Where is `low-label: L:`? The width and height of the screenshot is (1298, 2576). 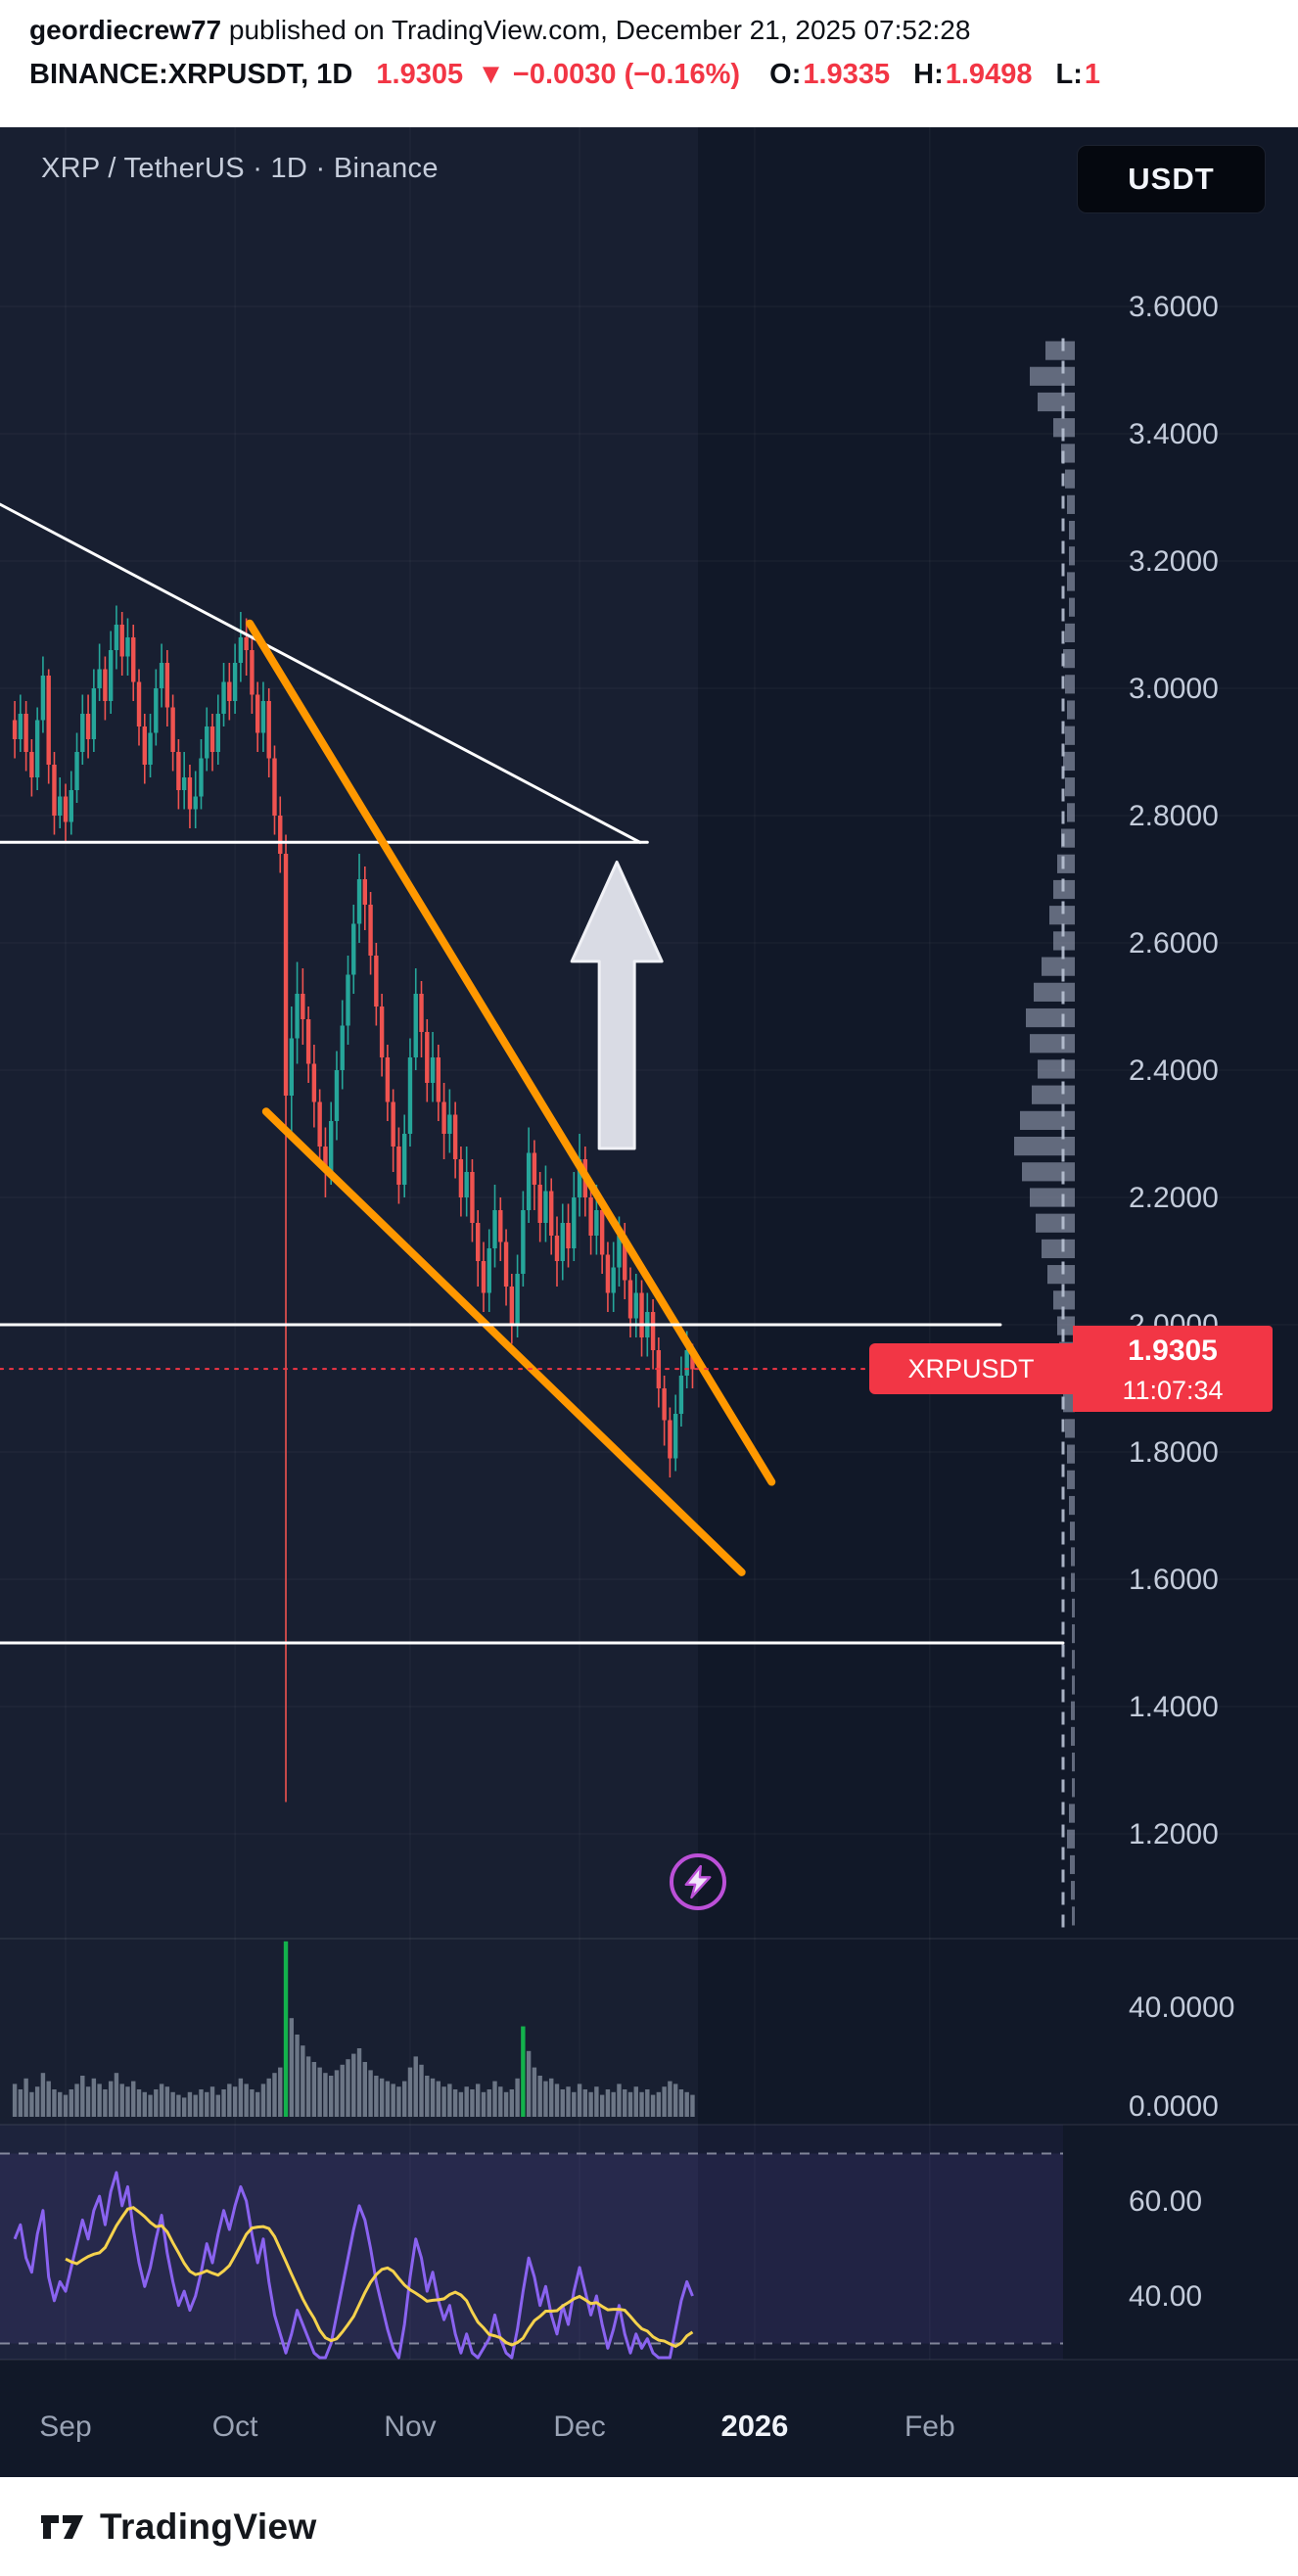
low-label: L: is located at coordinates (1069, 75).